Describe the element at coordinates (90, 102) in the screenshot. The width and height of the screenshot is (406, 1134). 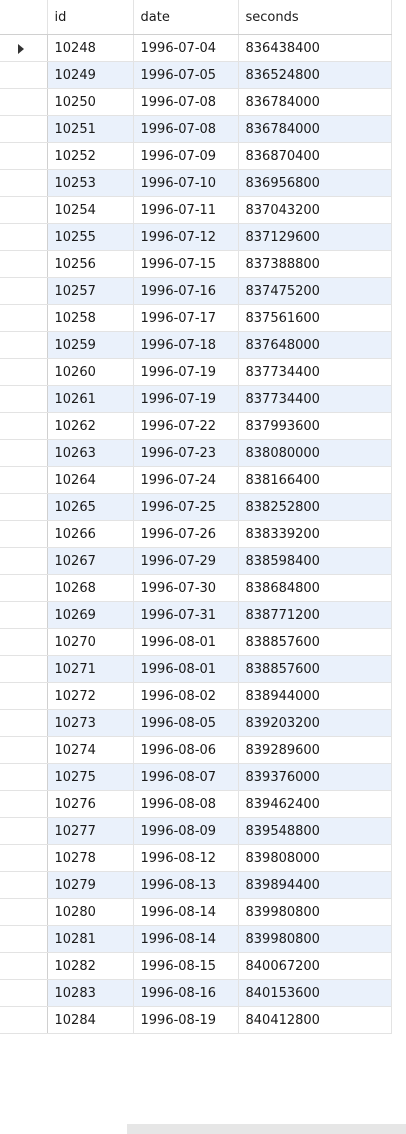
I see `cell-id: 10250` at that location.